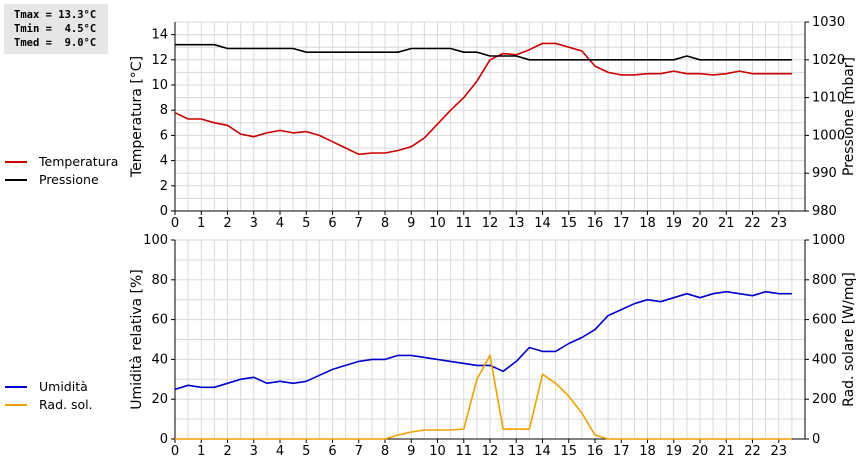 This screenshot has height=460, width=860. What do you see at coordinates (155, 240) in the screenshot?
I see `y-tick-label-left: 100` at bounding box center [155, 240].